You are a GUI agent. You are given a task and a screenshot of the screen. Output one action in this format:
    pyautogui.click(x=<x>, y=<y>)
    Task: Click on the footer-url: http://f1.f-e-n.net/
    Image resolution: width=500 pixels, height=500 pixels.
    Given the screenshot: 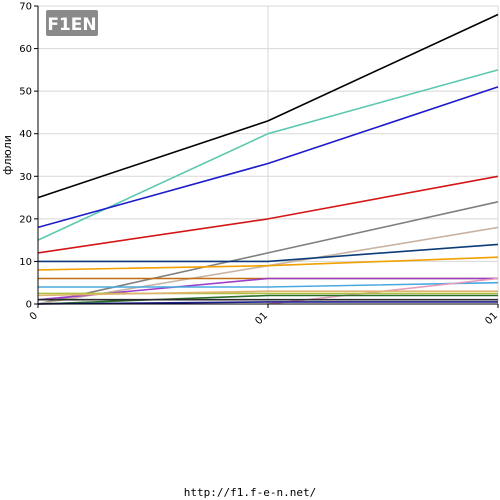 What is the action you would take?
    pyautogui.click(x=250, y=492)
    